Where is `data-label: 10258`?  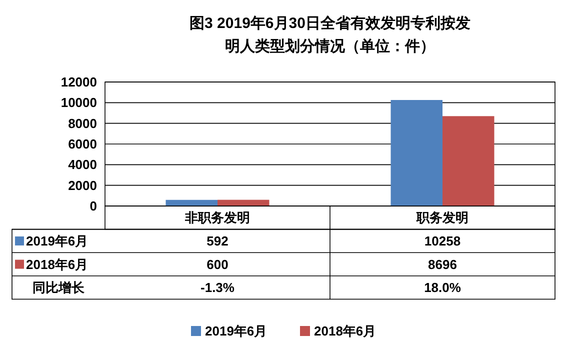
data-label: 10258 is located at coordinates (442, 241).